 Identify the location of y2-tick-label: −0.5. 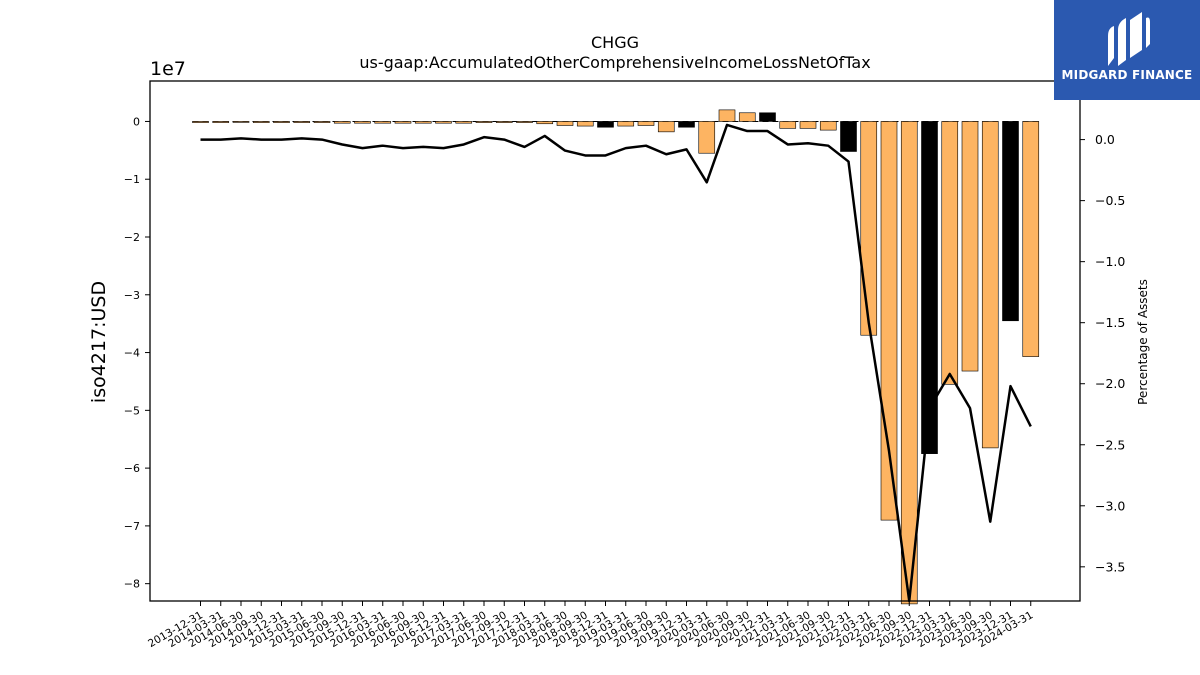
(1110, 200).